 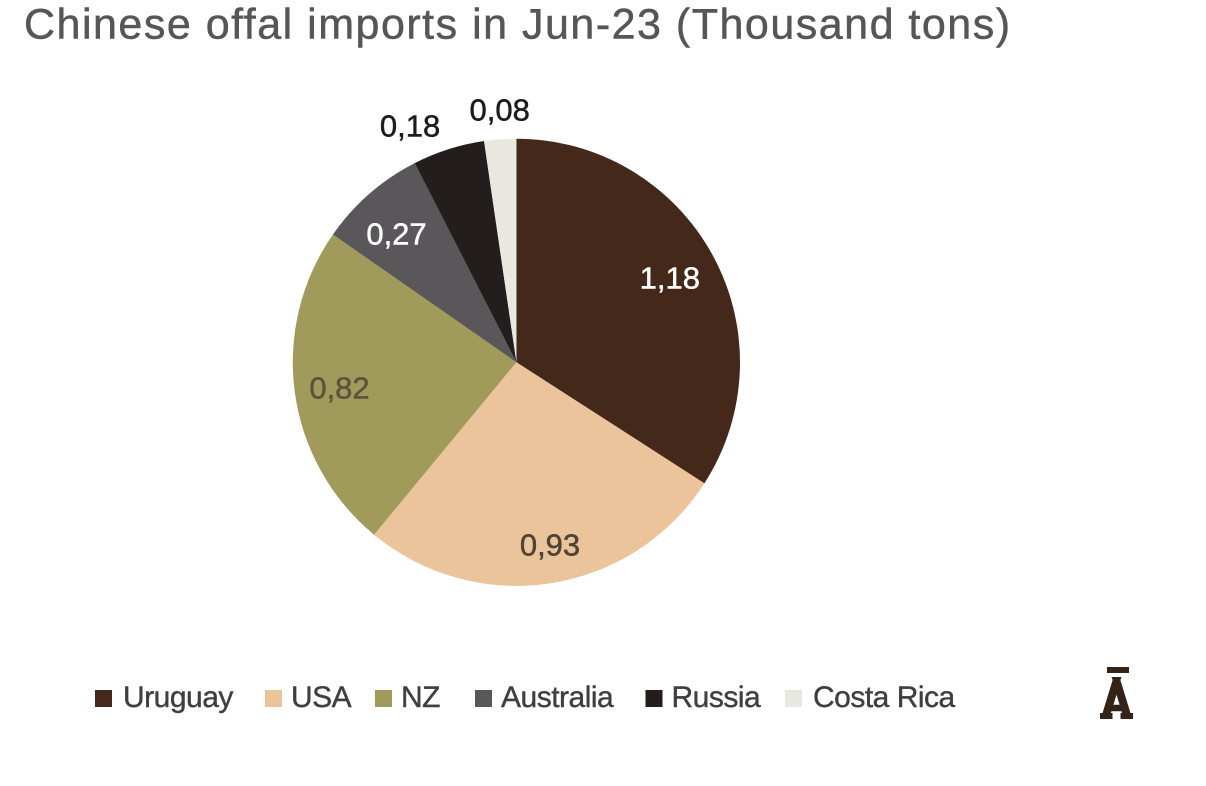 What do you see at coordinates (550, 544) in the screenshot?
I see `svg-text: 0,93` at bounding box center [550, 544].